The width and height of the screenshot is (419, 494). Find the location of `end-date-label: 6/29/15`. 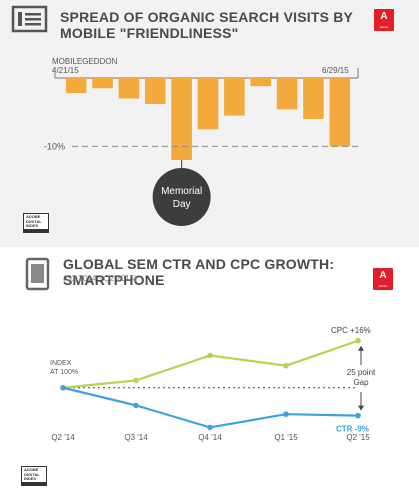

end-date-label: 6/29/15 is located at coordinates (335, 70).